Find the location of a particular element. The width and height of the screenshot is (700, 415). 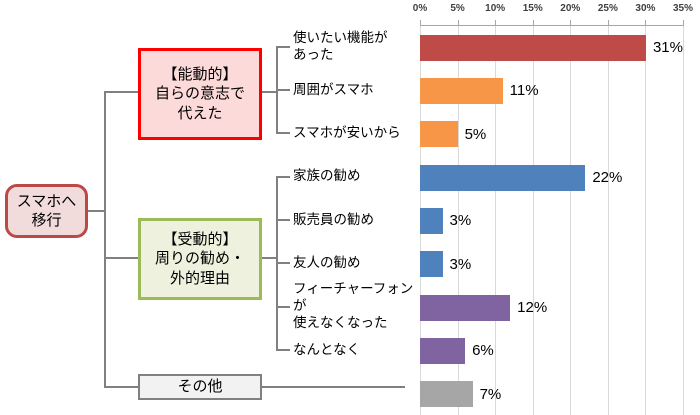

connector-other-to-chart is located at coordinates (333, 387).